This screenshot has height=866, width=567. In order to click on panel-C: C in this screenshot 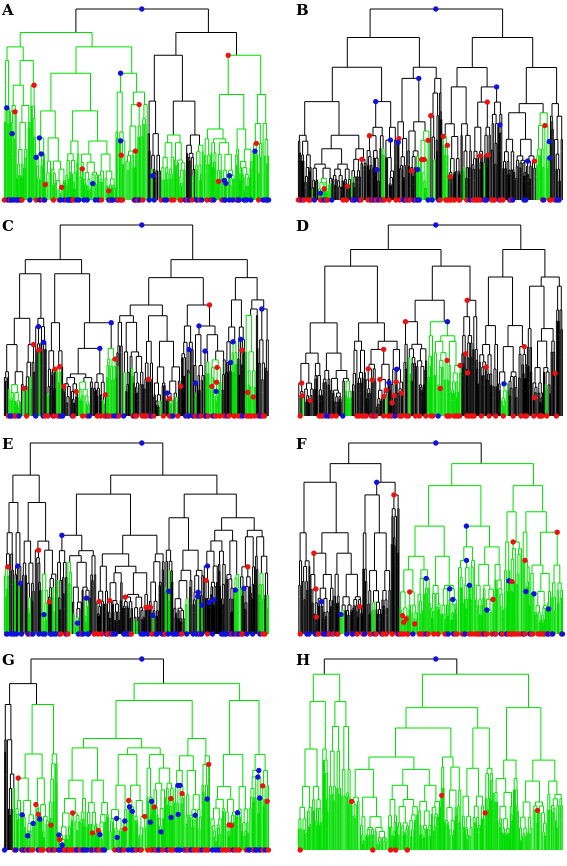, I will do `click(135, 318)`.